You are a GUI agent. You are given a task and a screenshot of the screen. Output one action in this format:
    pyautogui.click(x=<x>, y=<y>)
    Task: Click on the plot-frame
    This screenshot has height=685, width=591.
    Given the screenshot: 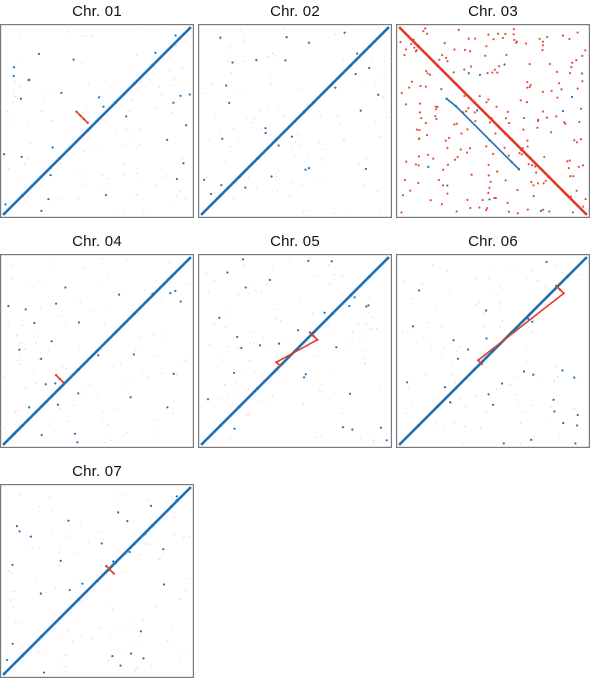 What is the action you would take?
    pyautogui.click(x=97, y=351)
    